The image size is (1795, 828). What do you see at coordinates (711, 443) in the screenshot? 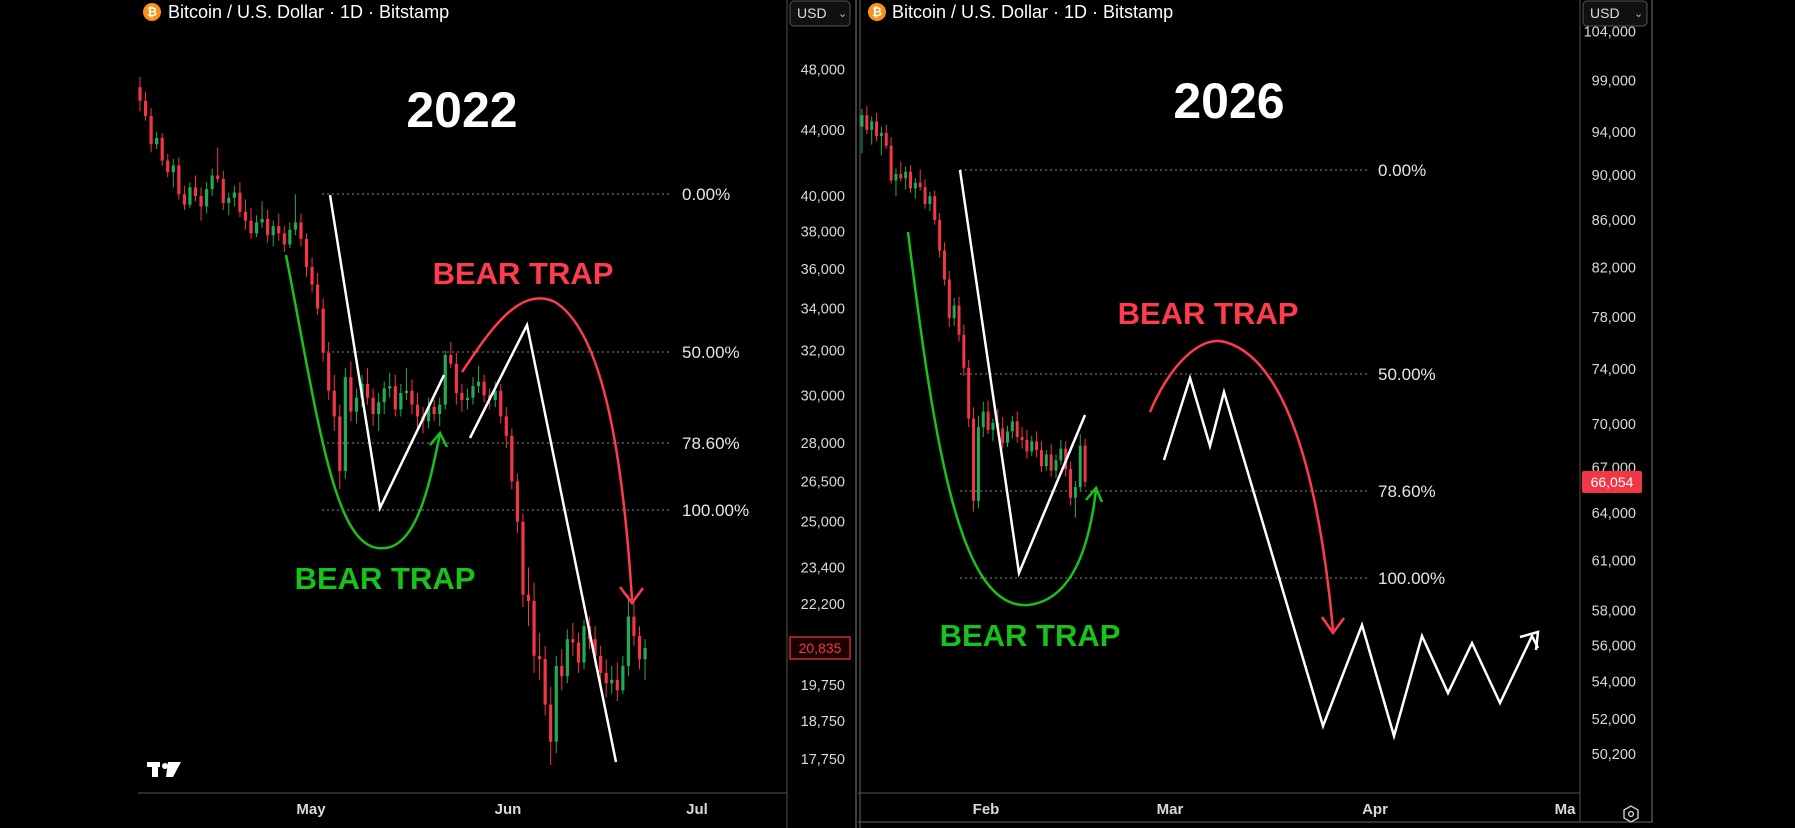
I see `fib-level-label: 78.60%` at bounding box center [711, 443].